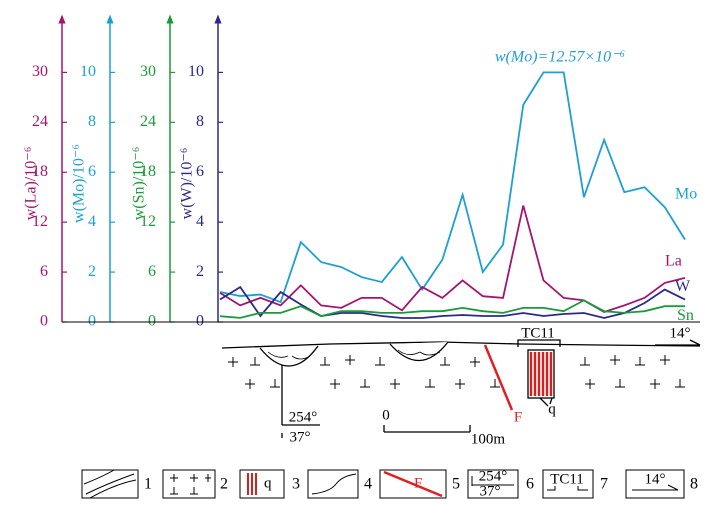 The image size is (727, 519). What do you see at coordinates (518, 417) in the screenshot?
I see `fault-label: F` at bounding box center [518, 417].